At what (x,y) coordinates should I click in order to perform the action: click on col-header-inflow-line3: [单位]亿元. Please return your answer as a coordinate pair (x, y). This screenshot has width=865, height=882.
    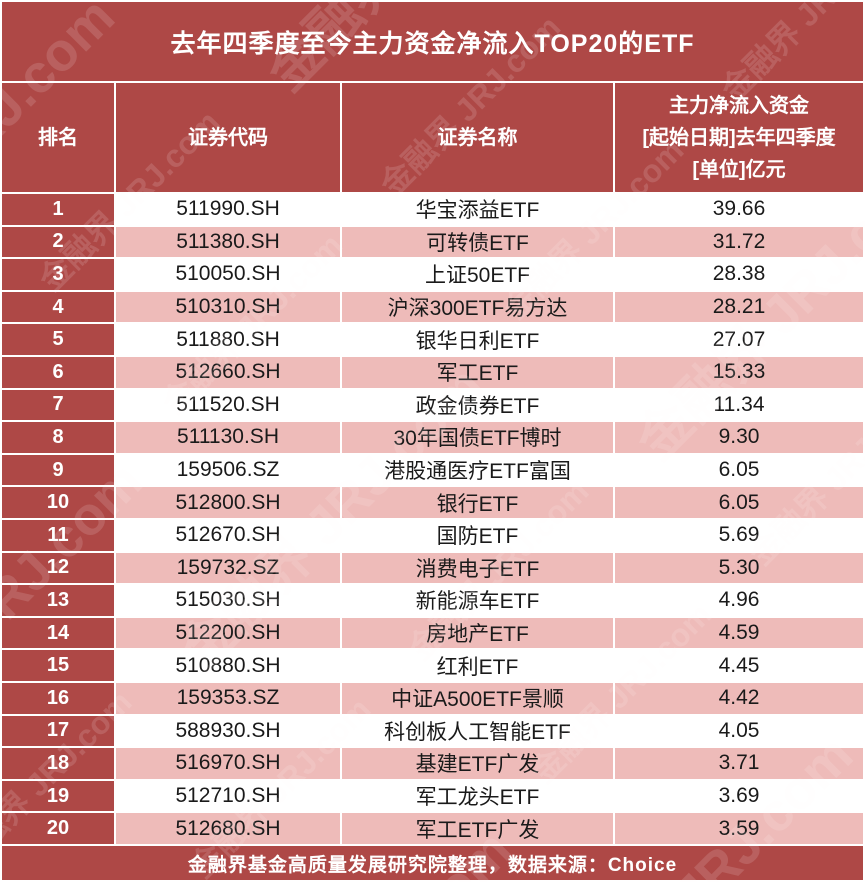
    Looking at the image, I should click on (739, 169).